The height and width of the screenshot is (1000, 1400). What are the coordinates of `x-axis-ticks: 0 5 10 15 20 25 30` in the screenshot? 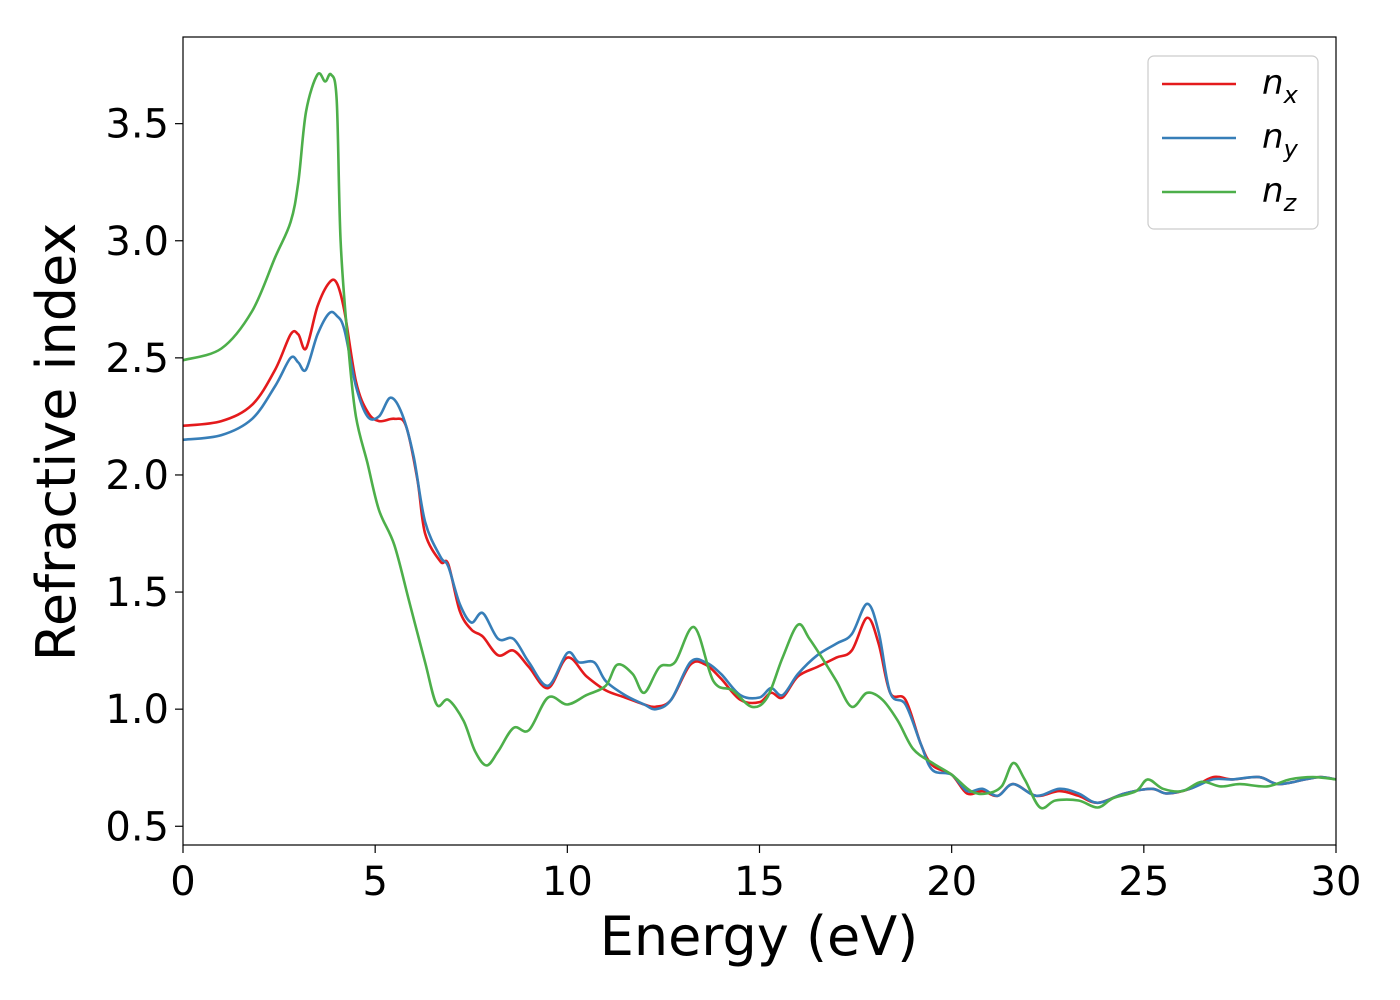 It's located at (765, 875).